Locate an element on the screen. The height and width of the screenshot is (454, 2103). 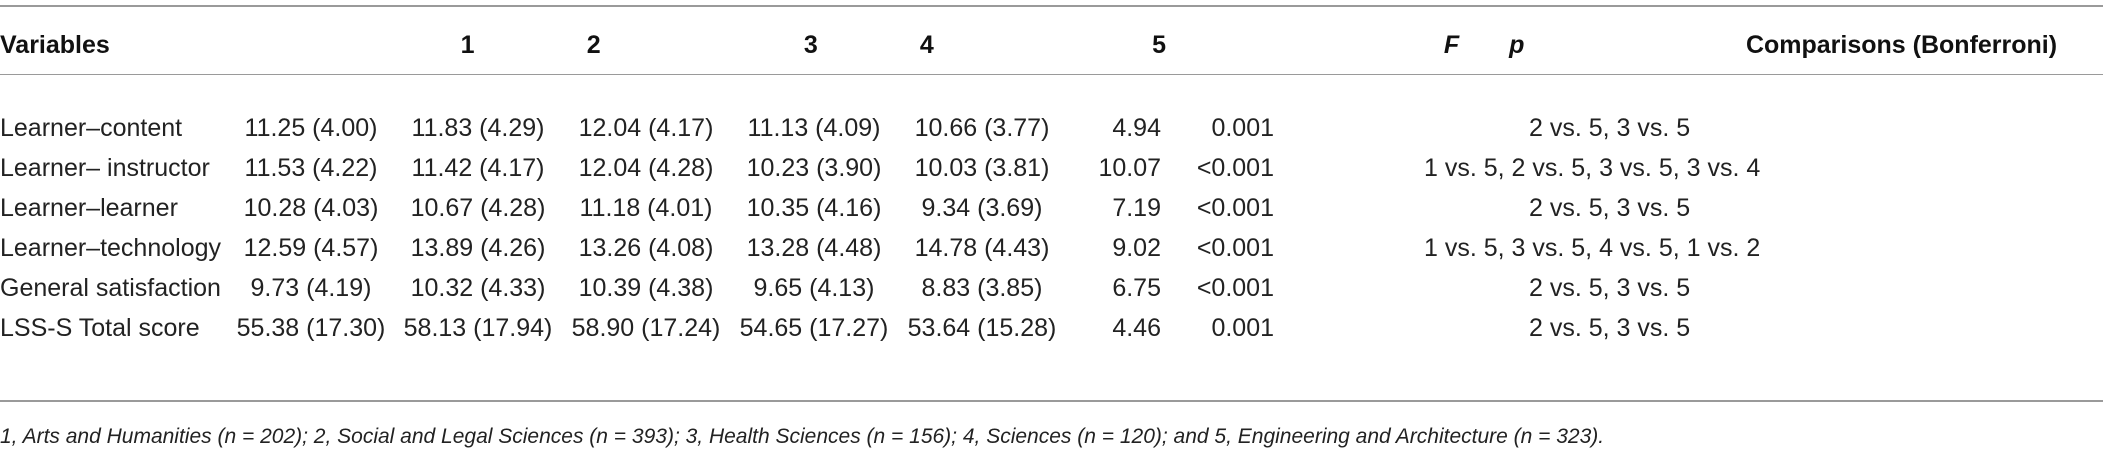
cell-group-4: 10.35 (4.16) is located at coordinates (814, 207).